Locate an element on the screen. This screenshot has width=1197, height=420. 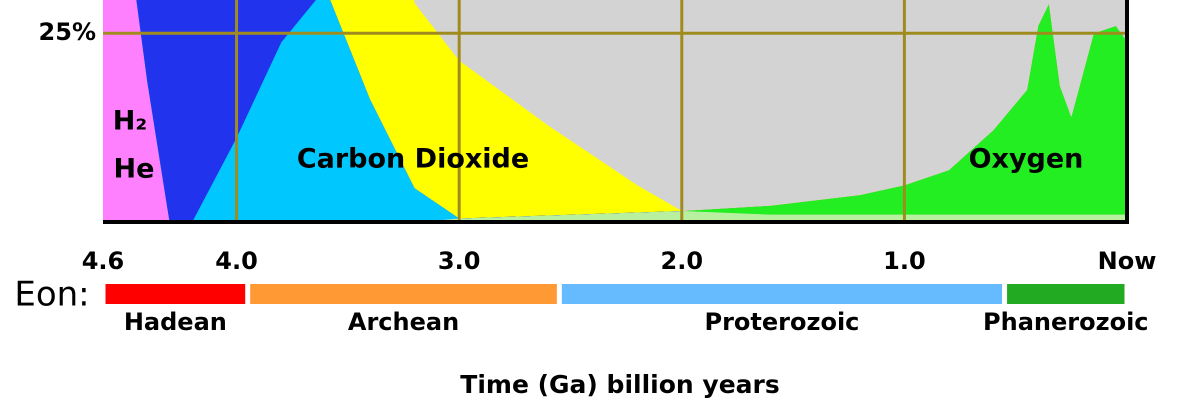
eon-name: Archean is located at coordinates (403, 322).